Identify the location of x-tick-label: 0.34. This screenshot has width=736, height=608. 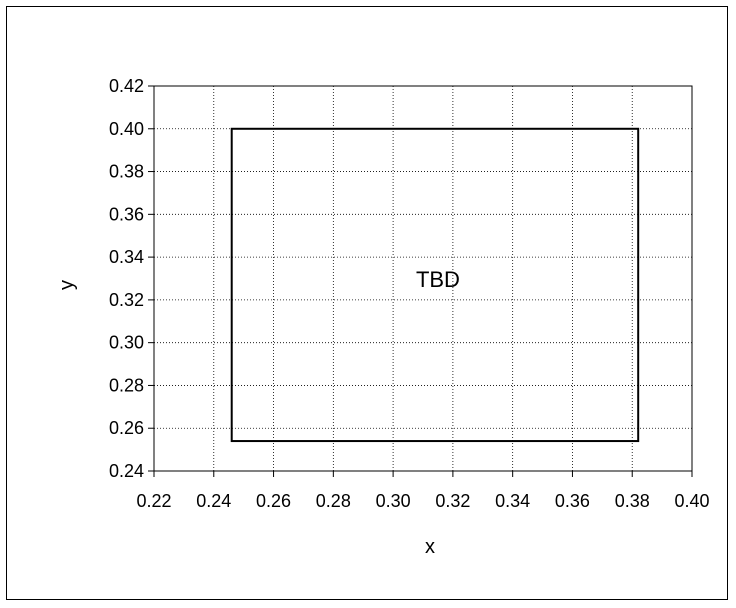
(512, 501).